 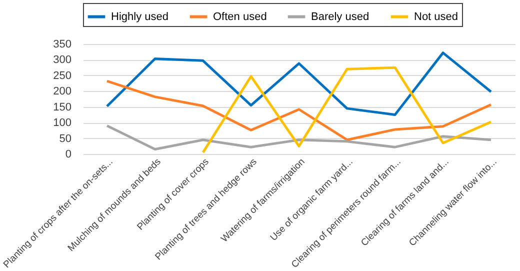 I want to click on y-tick-label: 200, so click(x=62, y=92).